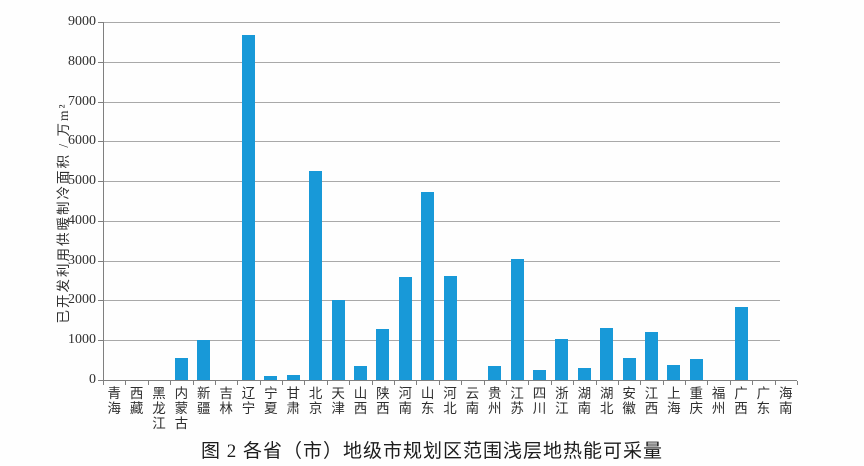  Describe the element at coordinates (203, 401) in the screenshot. I see `x-axis-label: 新 疆` at that location.